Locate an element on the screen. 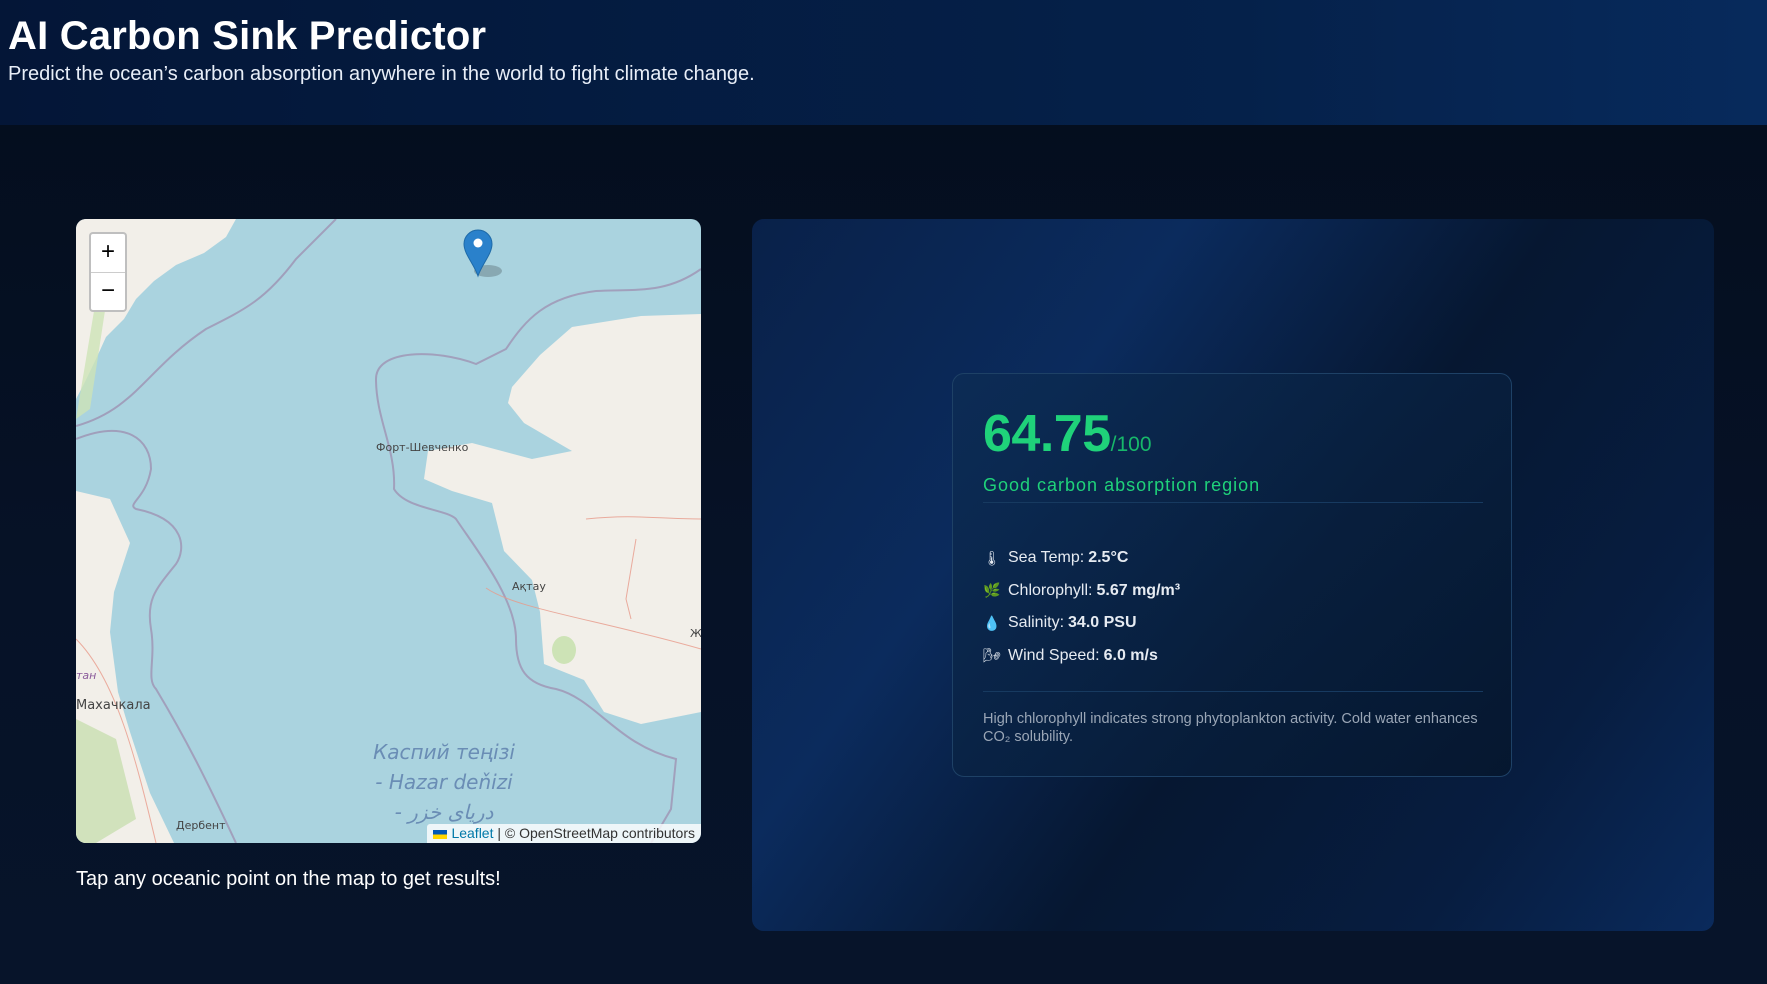 This screenshot has height=984, width=1767. label-aktau: Ақтау is located at coordinates (529, 586).